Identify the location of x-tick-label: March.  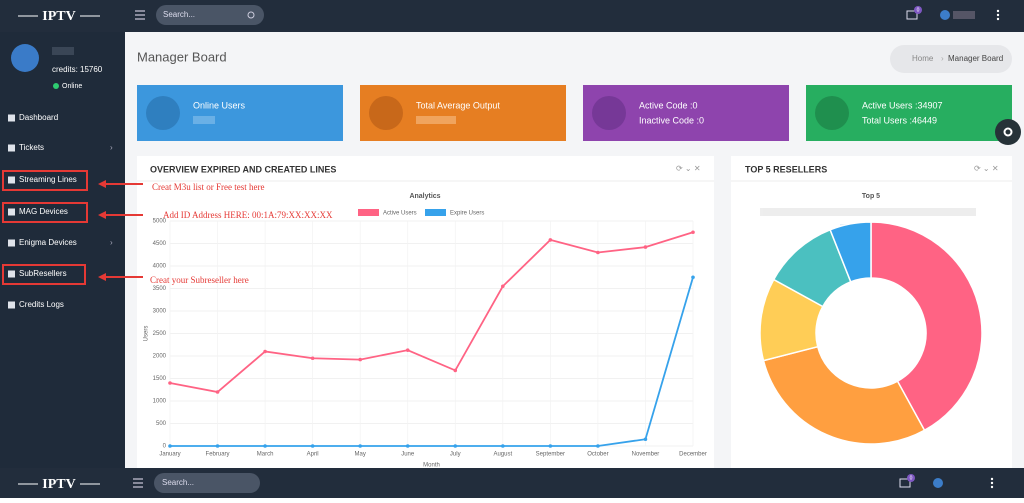
(265, 455).